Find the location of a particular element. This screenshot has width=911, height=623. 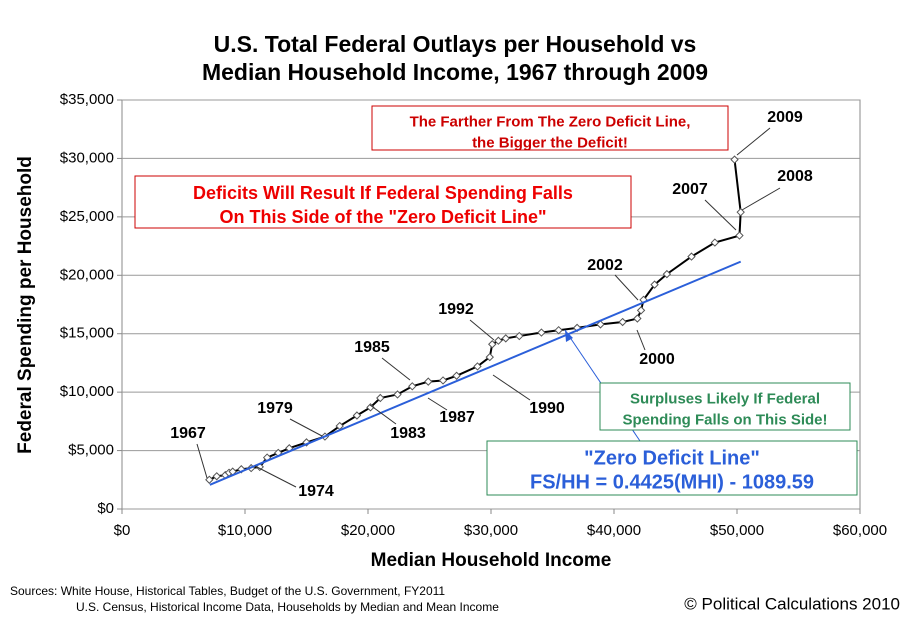

credit: © Political Calculations 2010 is located at coordinates (792, 603).